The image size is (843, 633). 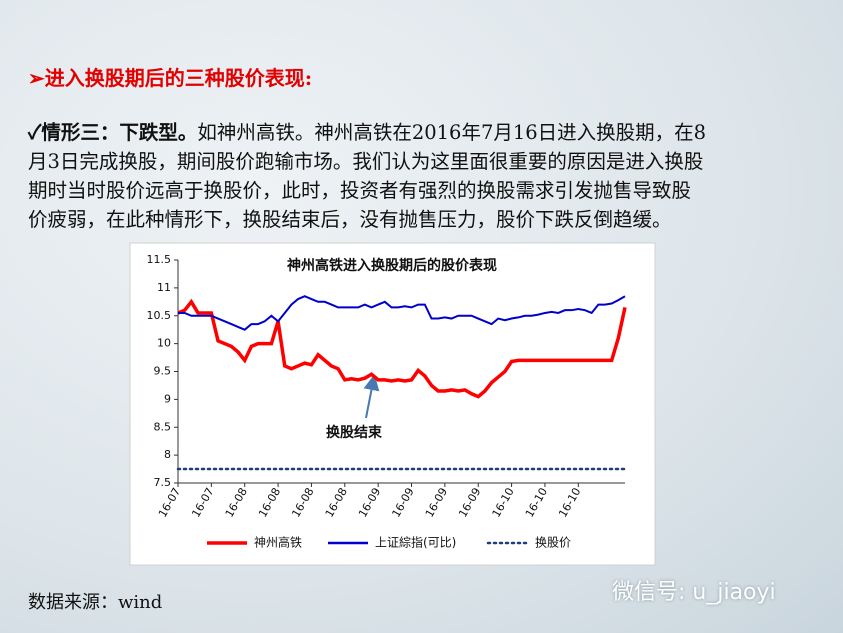 I want to click on y-tick-label: 10.5, so click(x=159, y=315).